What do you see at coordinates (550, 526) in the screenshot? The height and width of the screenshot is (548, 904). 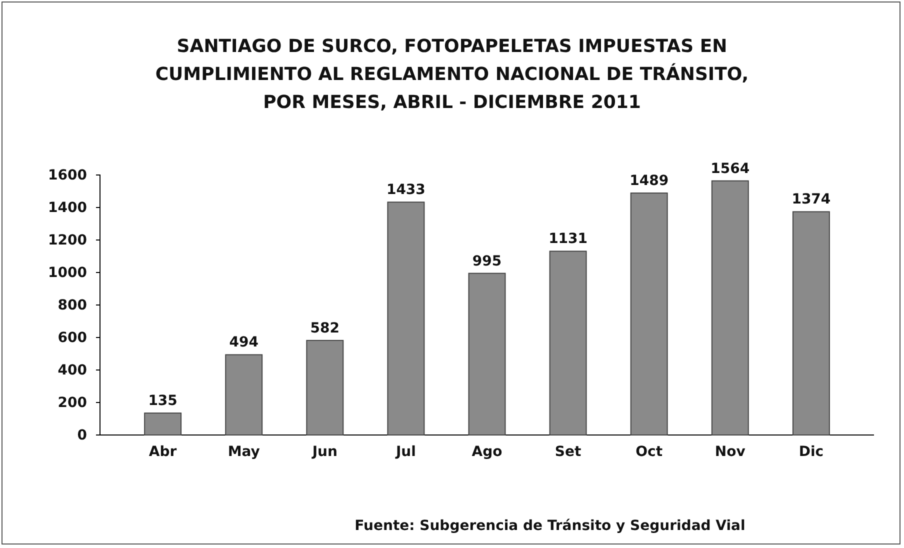 I see `source-note: Fuente: Subgerencia de Tránsito y Seguridad Vial` at bounding box center [550, 526].